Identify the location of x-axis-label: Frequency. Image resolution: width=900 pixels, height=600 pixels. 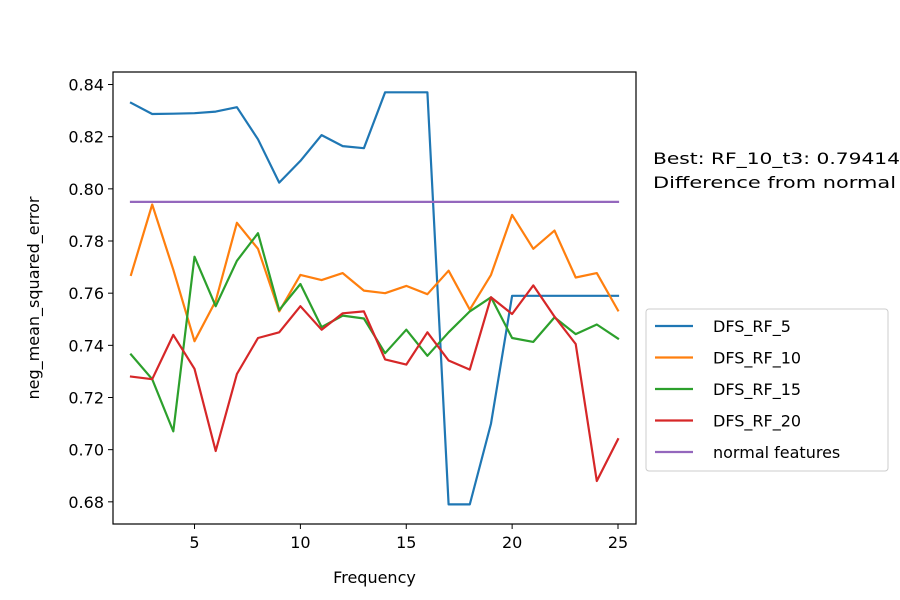
(374, 577).